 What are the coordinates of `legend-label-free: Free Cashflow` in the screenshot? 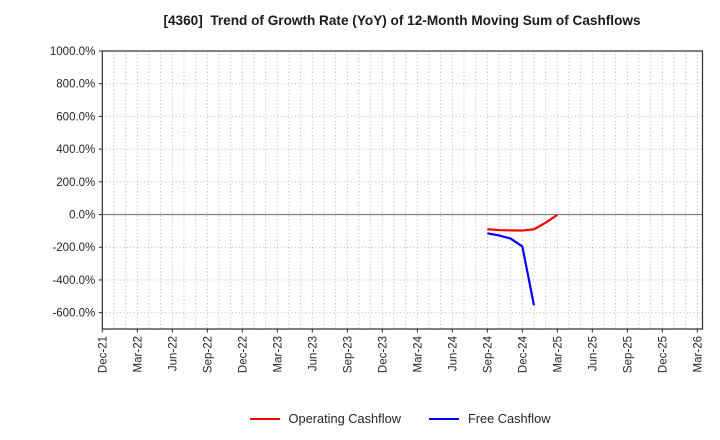 It's located at (509, 418).